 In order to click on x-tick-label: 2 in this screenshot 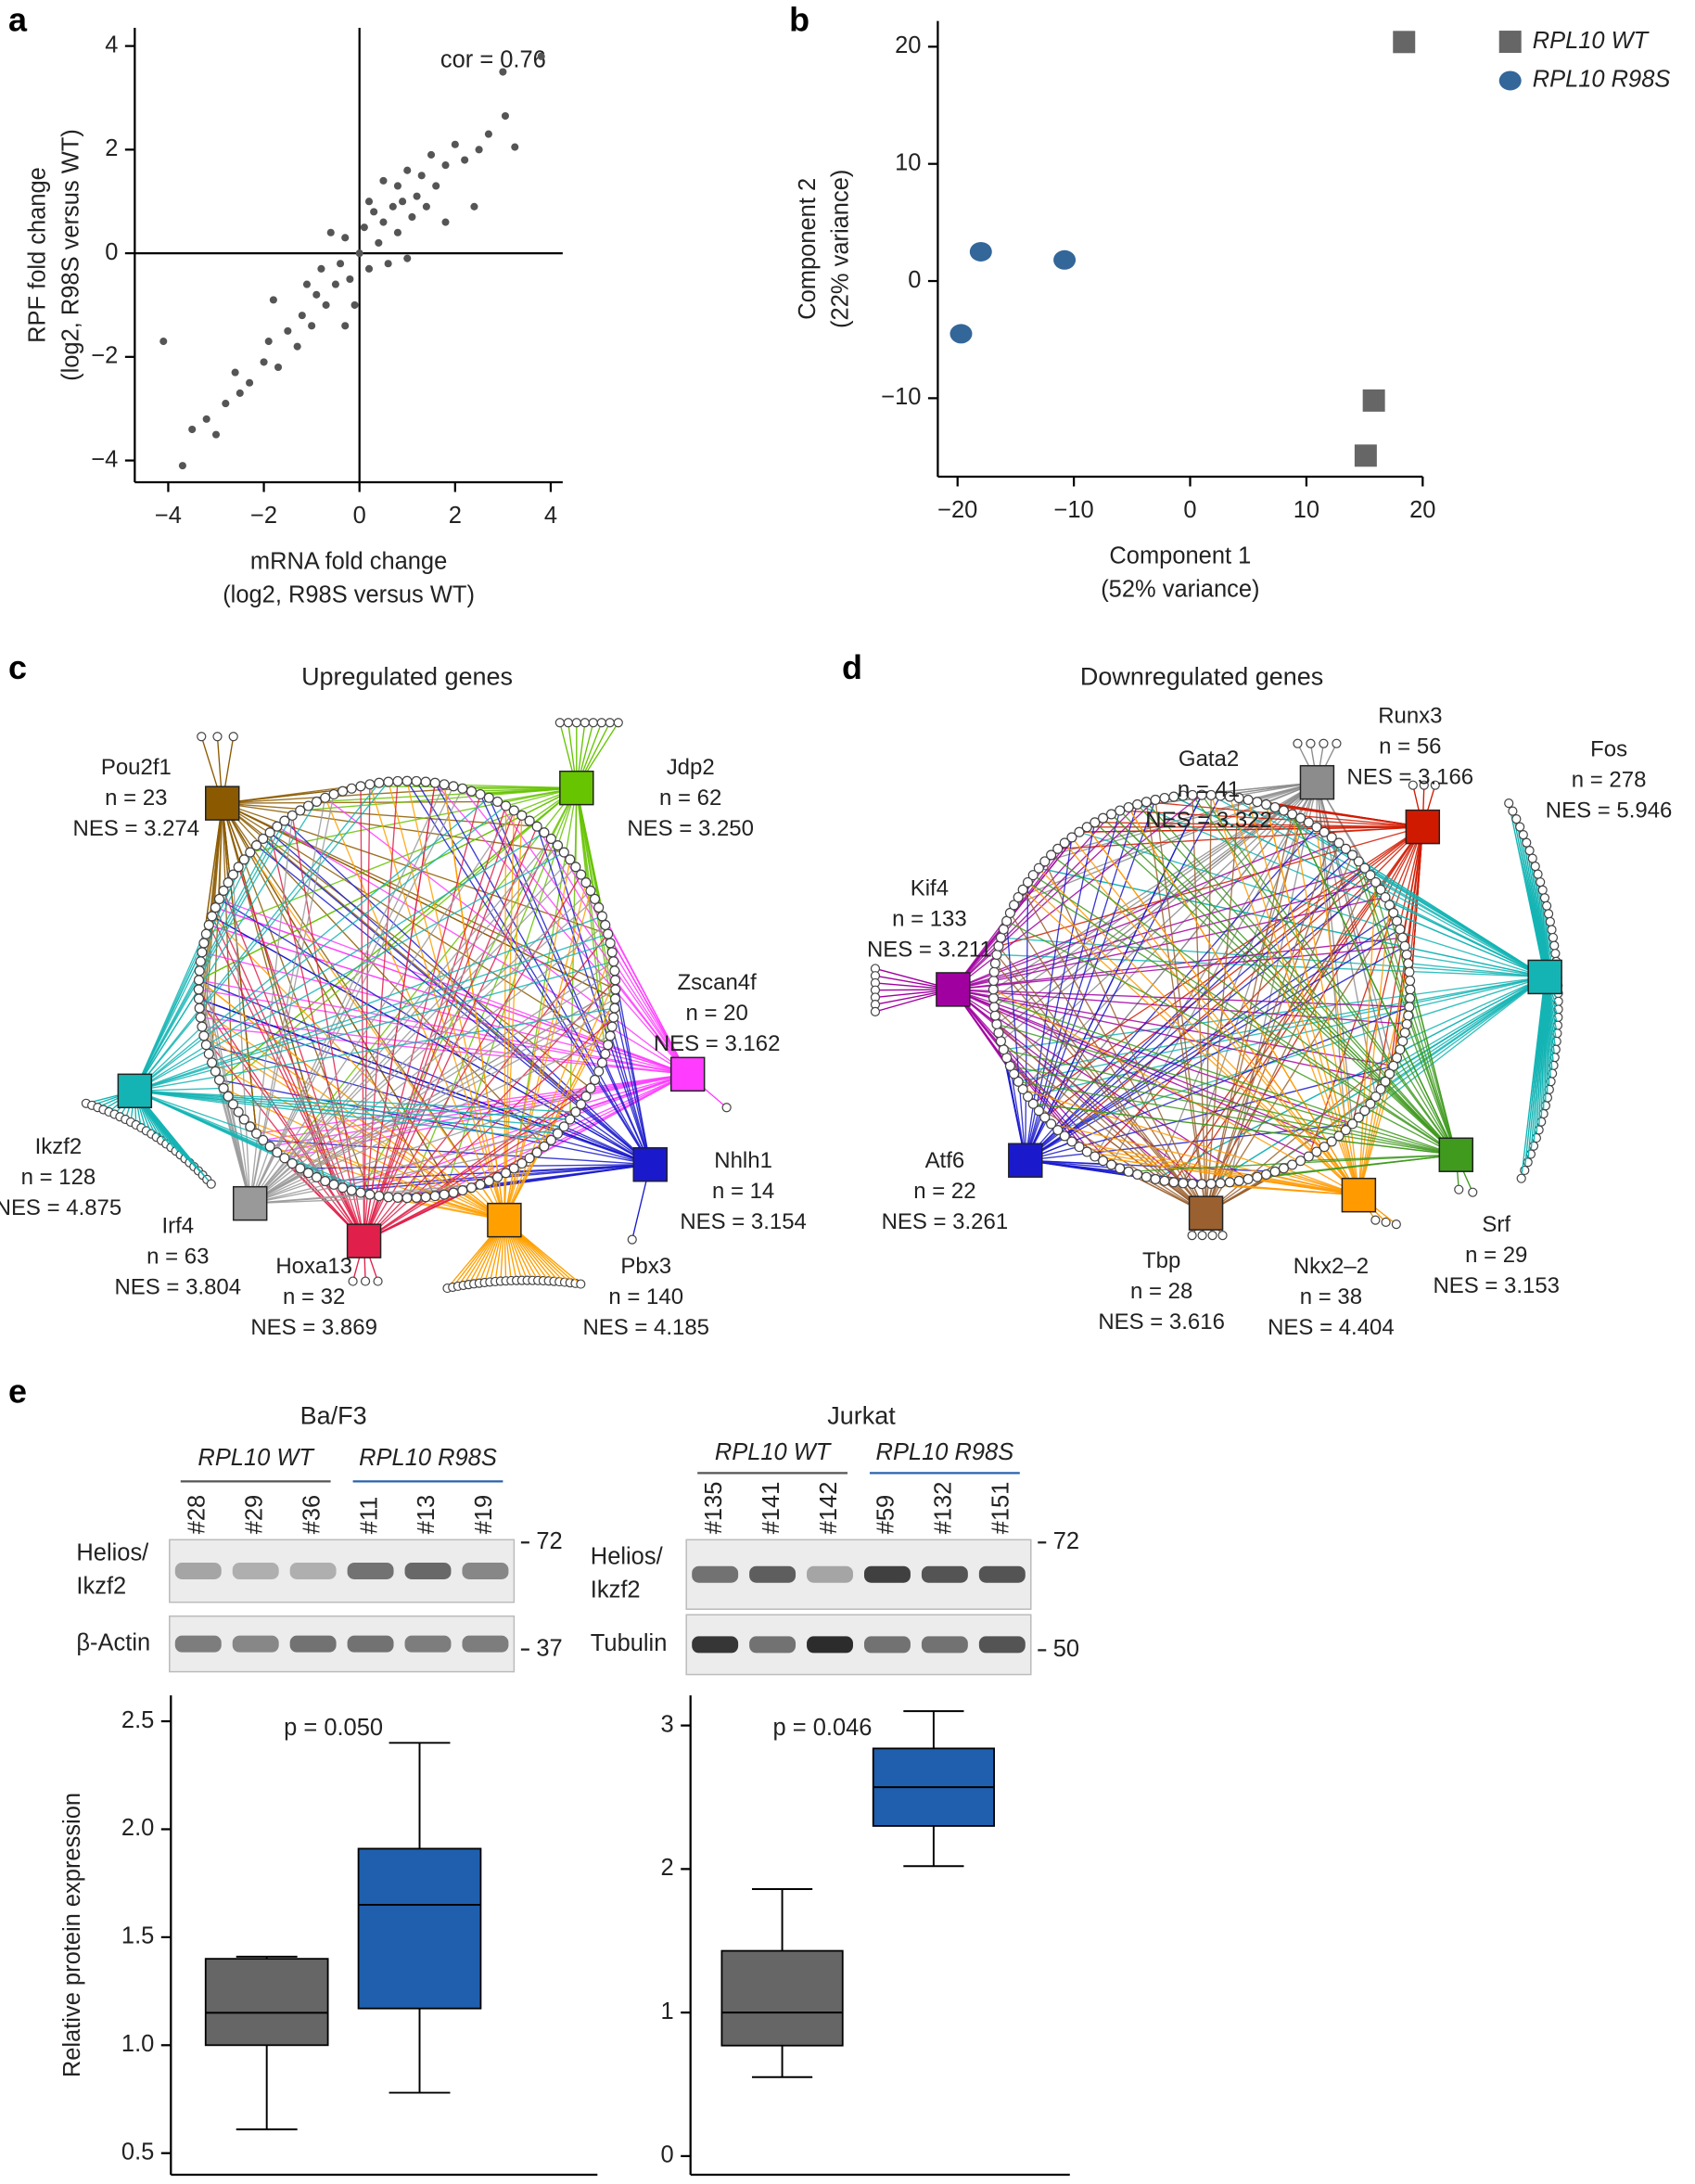, I will do `click(455, 516)`.